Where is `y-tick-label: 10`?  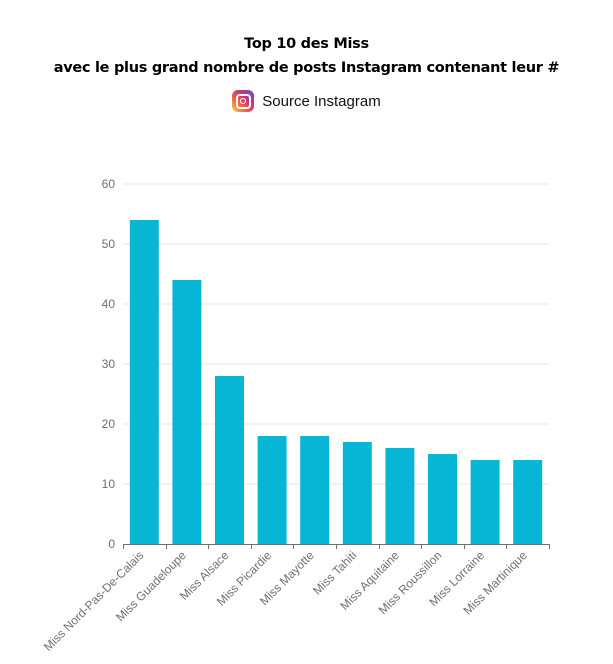 y-tick-label: 10 is located at coordinates (109, 484).